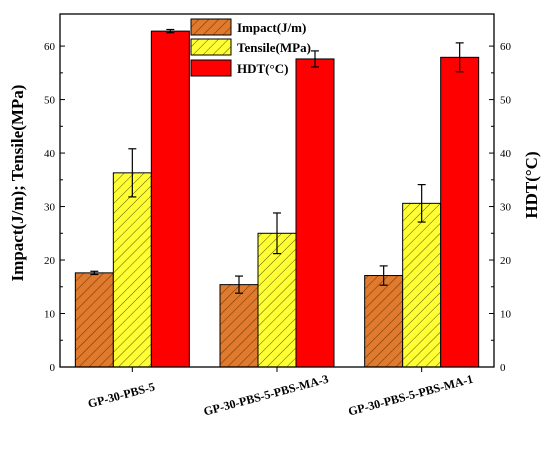 This screenshot has height=449, width=550. What do you see at coordinates (211, 27) in the screenshot?
I see `legend-swatch-impact` at bounding box center [211, 27].